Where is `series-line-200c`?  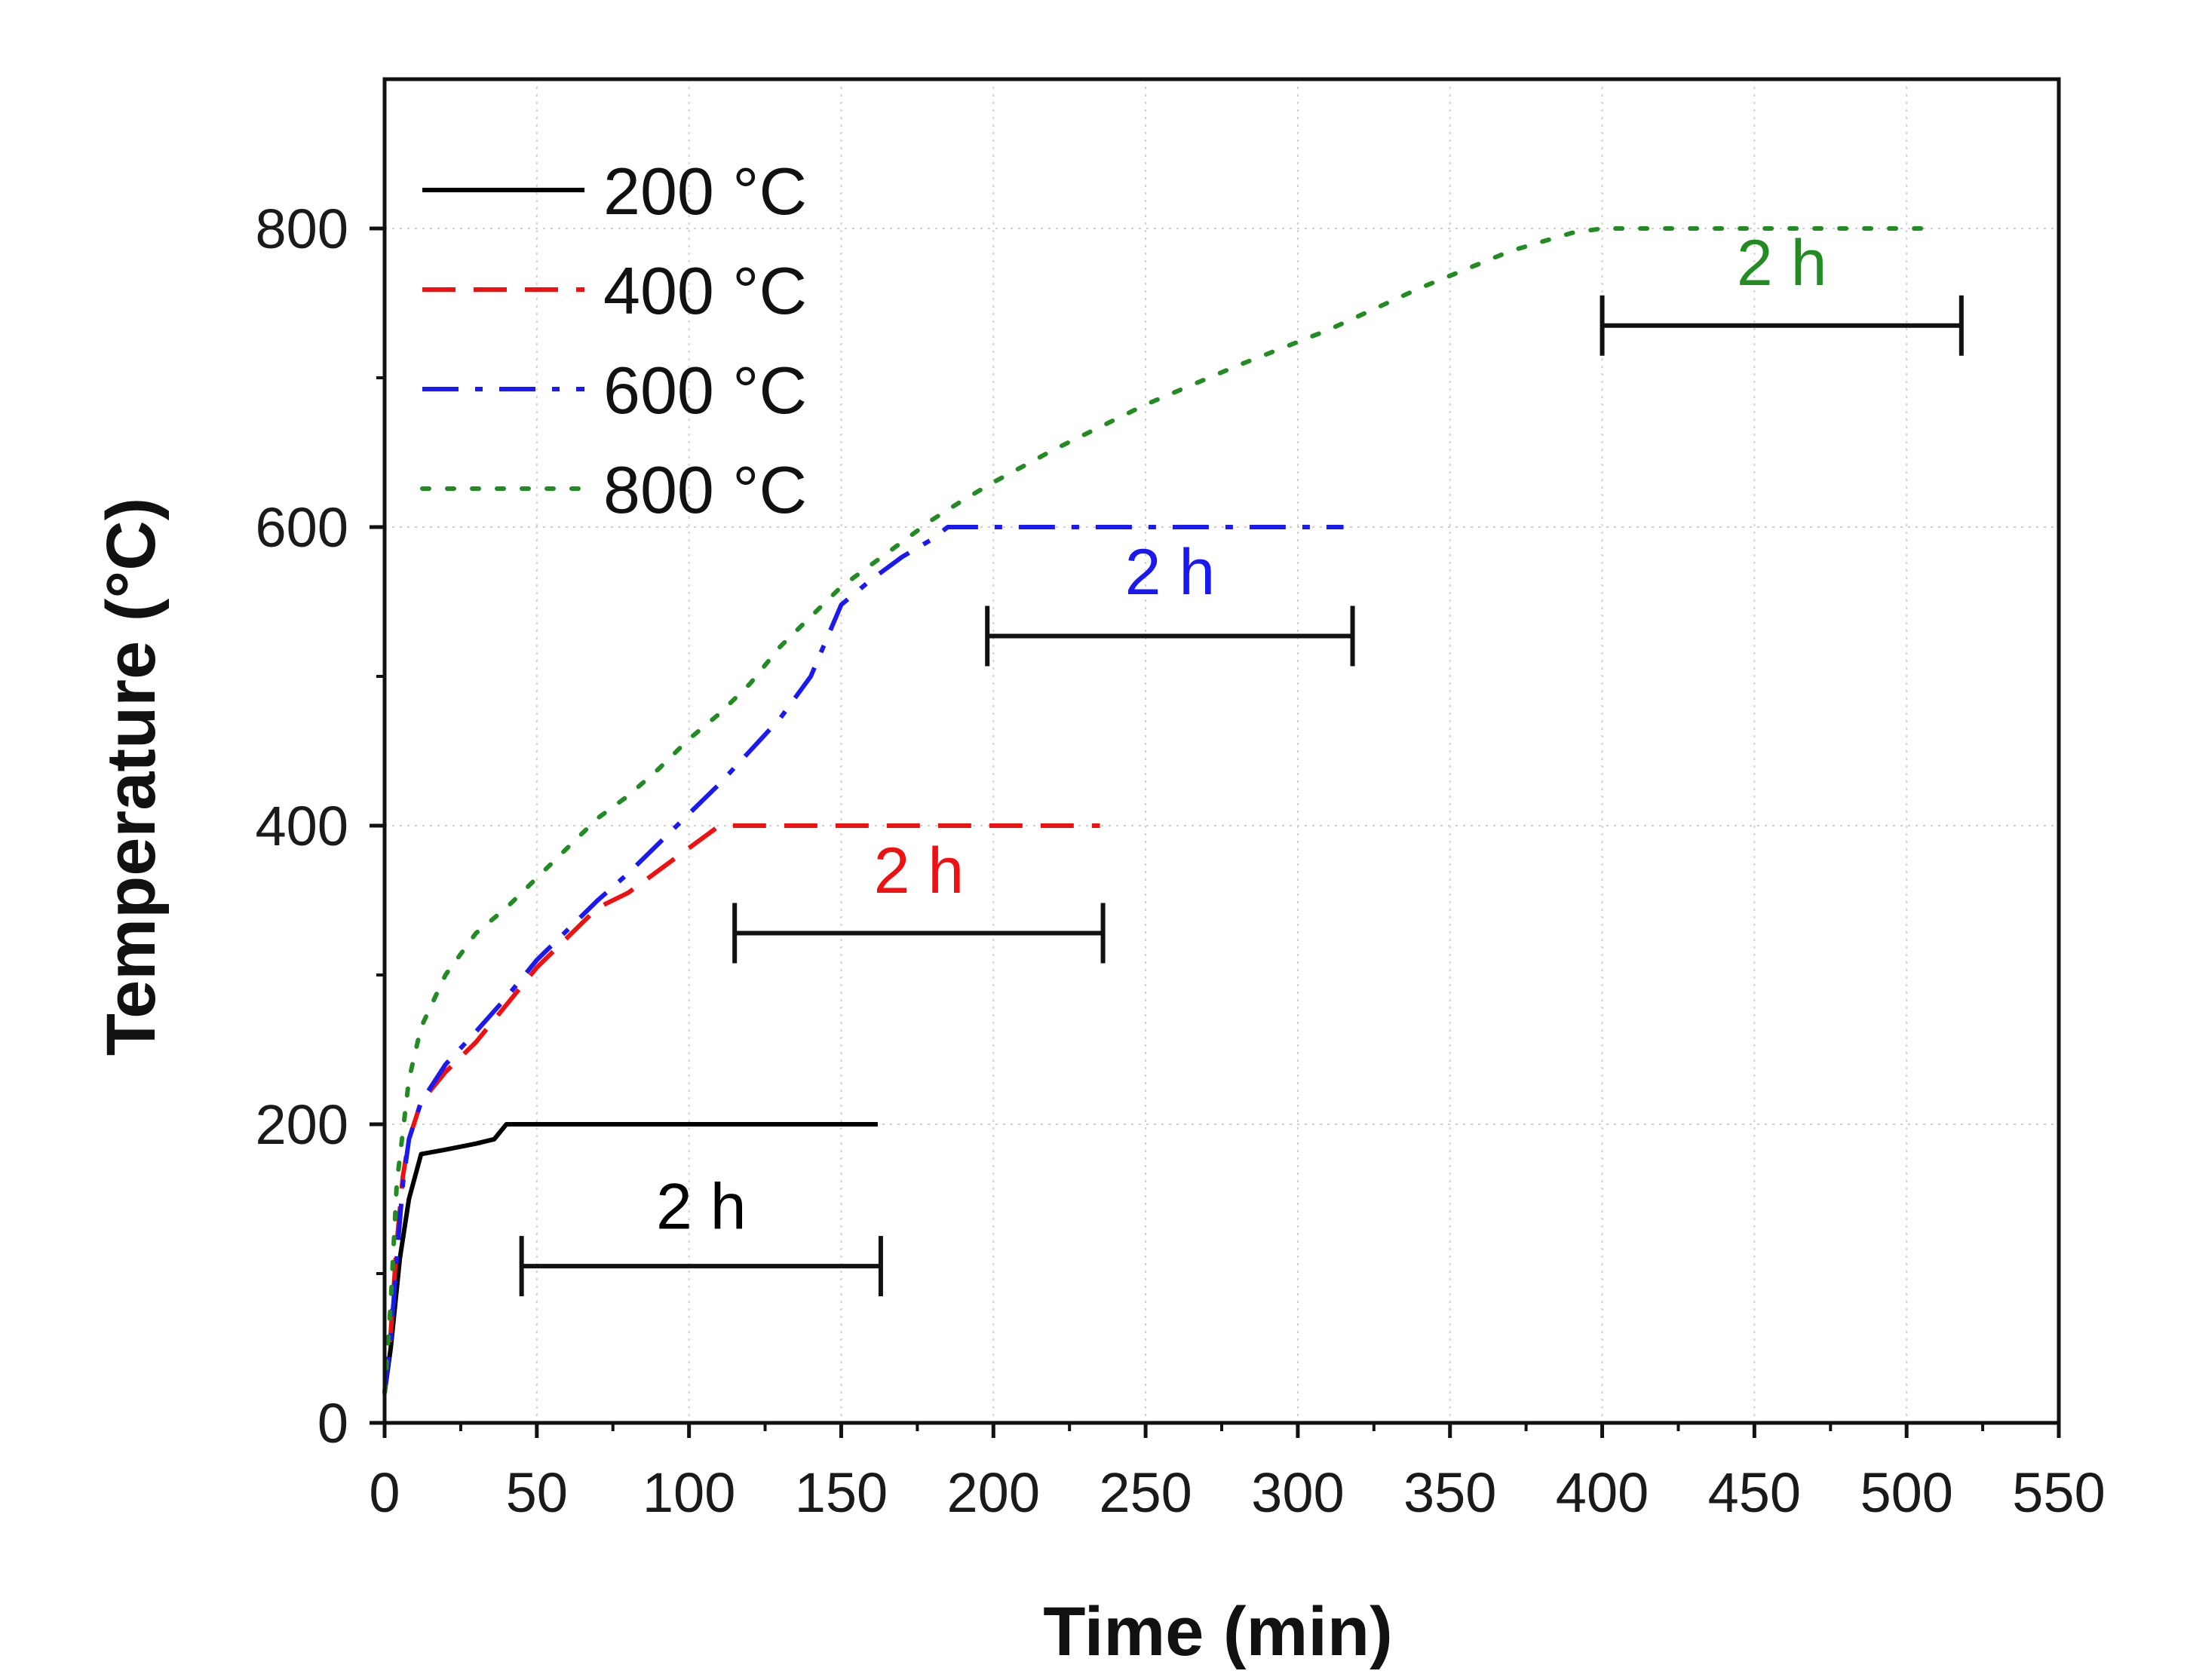 series-line-200c is located at coordinates (630, 1257).